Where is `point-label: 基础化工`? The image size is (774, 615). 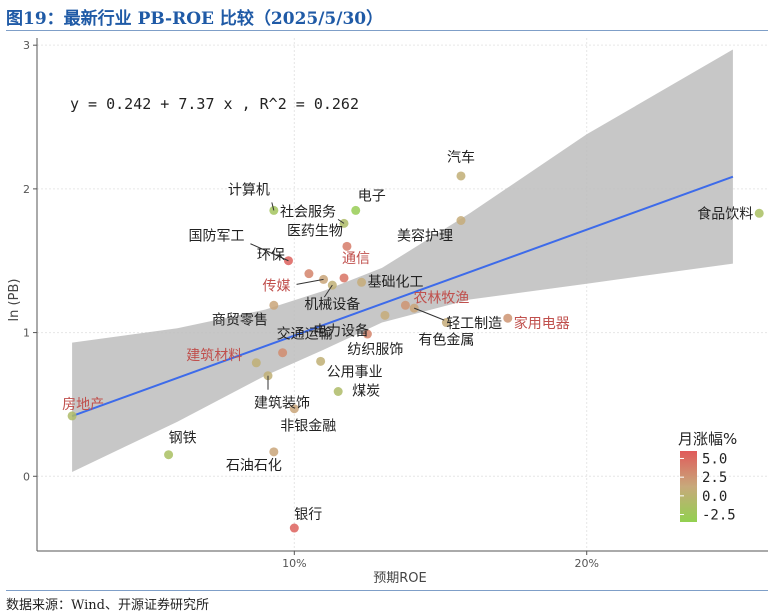 point-label: 基础化工 is located at coordinates (396, 281).